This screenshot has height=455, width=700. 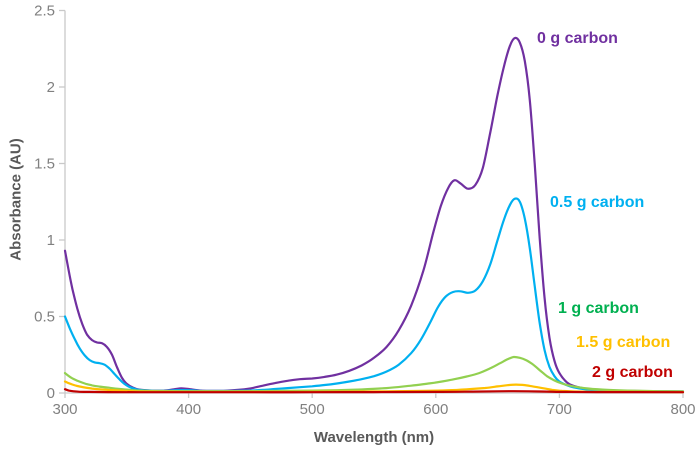 What do you see at coordinates (374, 437) in the screenshot?
I see `x-axis-title: Wavelength (nm)` at bounding box center [374, 437].